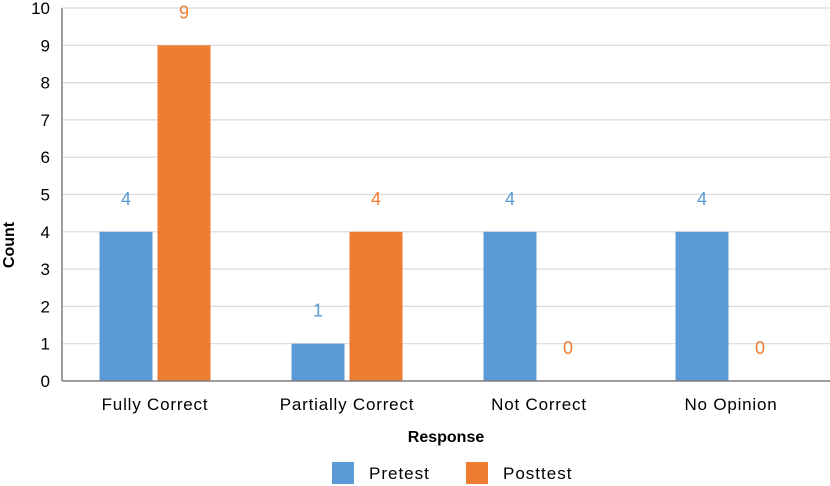  Describe the element at coordinates (568, 348) in the screenshot. I see `data-label-posttest-3: 0` at that location.